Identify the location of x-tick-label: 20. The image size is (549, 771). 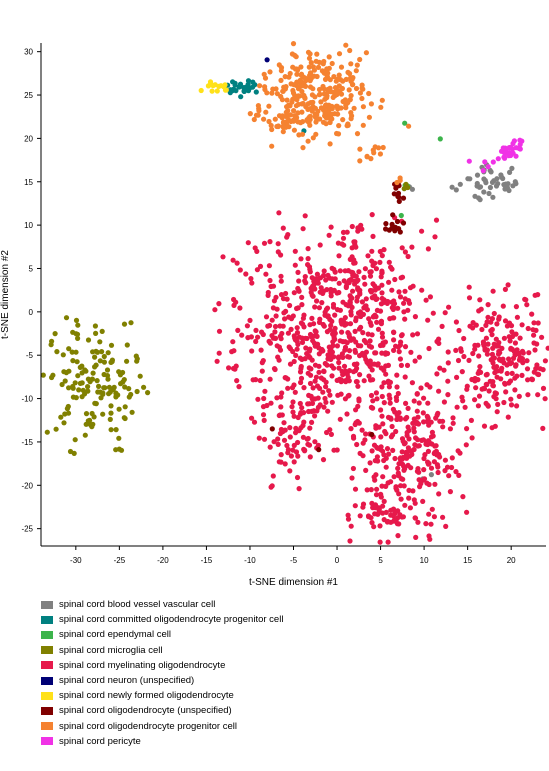
(511, 560).